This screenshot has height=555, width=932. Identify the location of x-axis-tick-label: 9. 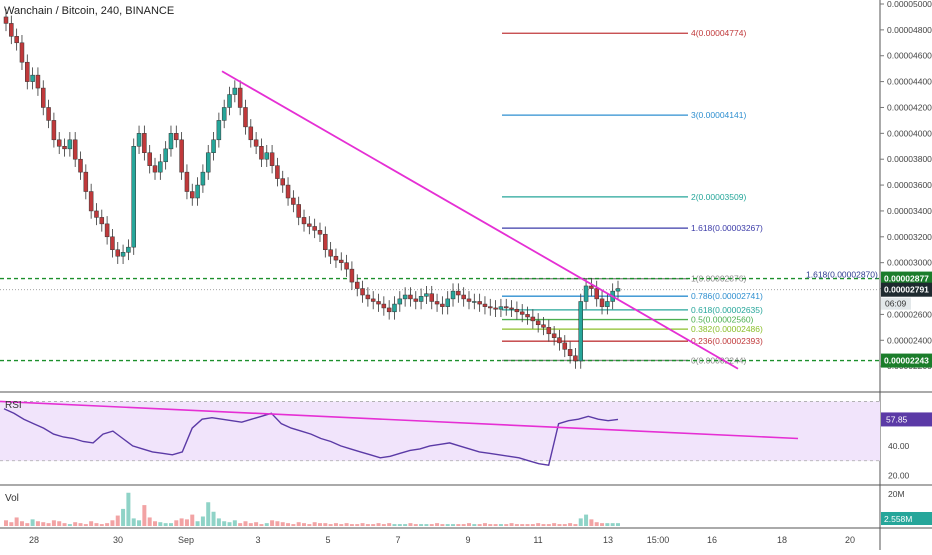
(467, 540).